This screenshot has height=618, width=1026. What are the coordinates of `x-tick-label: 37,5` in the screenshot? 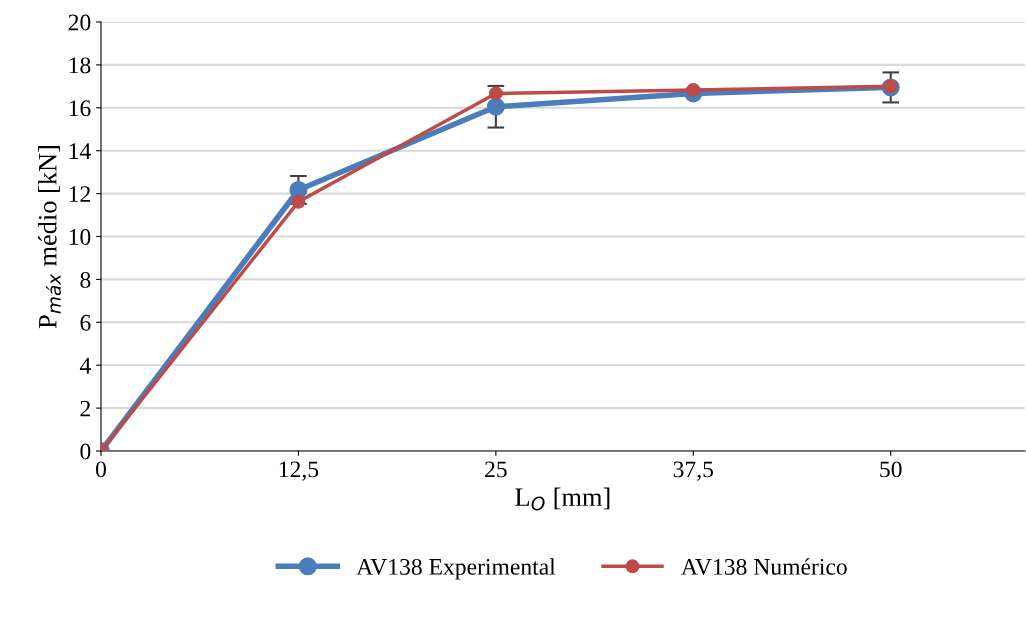 It's located at (693, 471).